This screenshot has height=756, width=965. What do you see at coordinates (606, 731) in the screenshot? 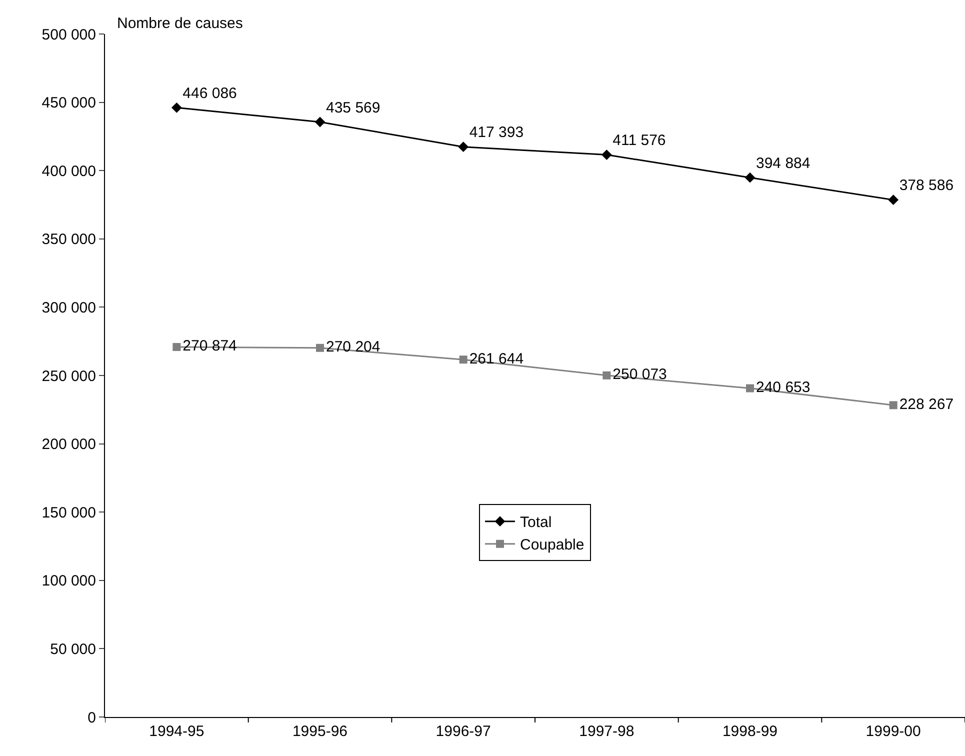
I see `x-tick-label: 1997-98` at bounding box center [606, 731].